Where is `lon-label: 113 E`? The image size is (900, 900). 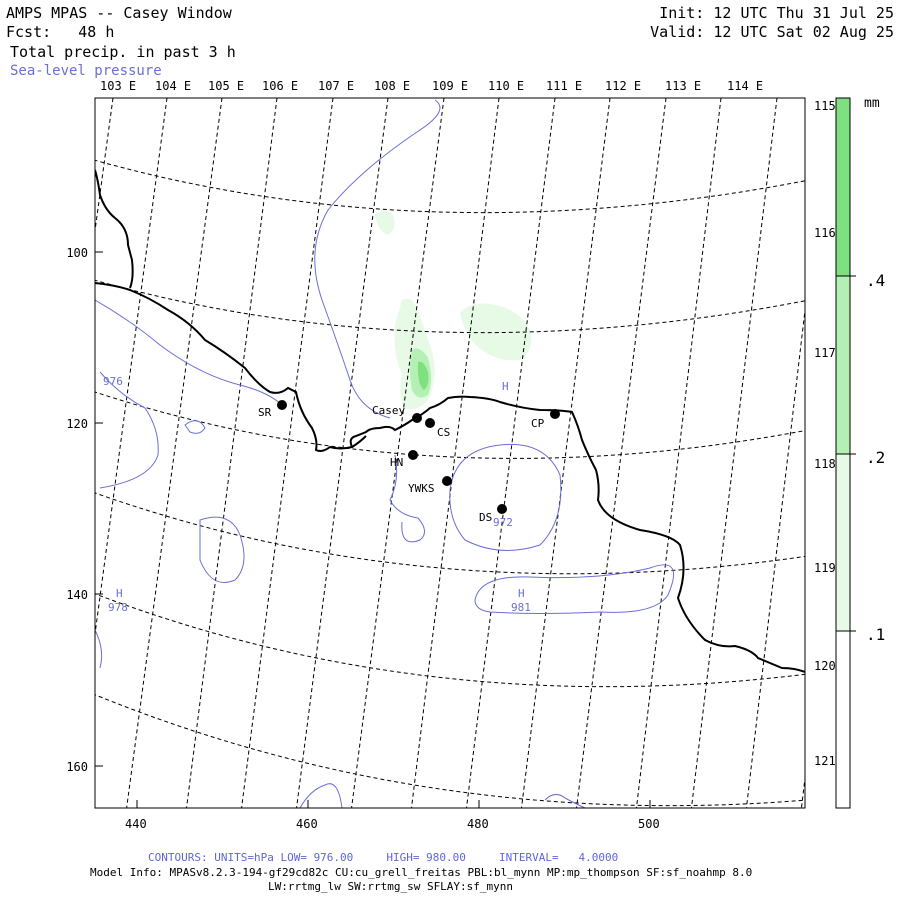
lon-label: 113 E is located at coordinates (683, 86).